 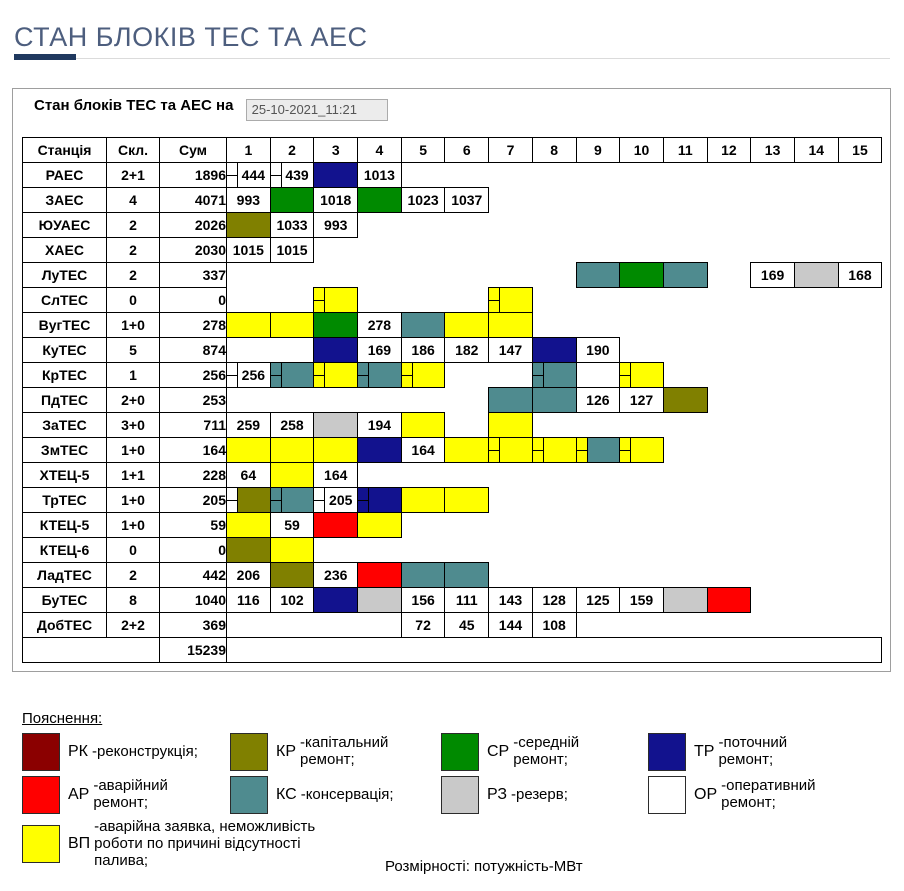 I want to click on unit-cell: 1023, so click(x=423, y=200).